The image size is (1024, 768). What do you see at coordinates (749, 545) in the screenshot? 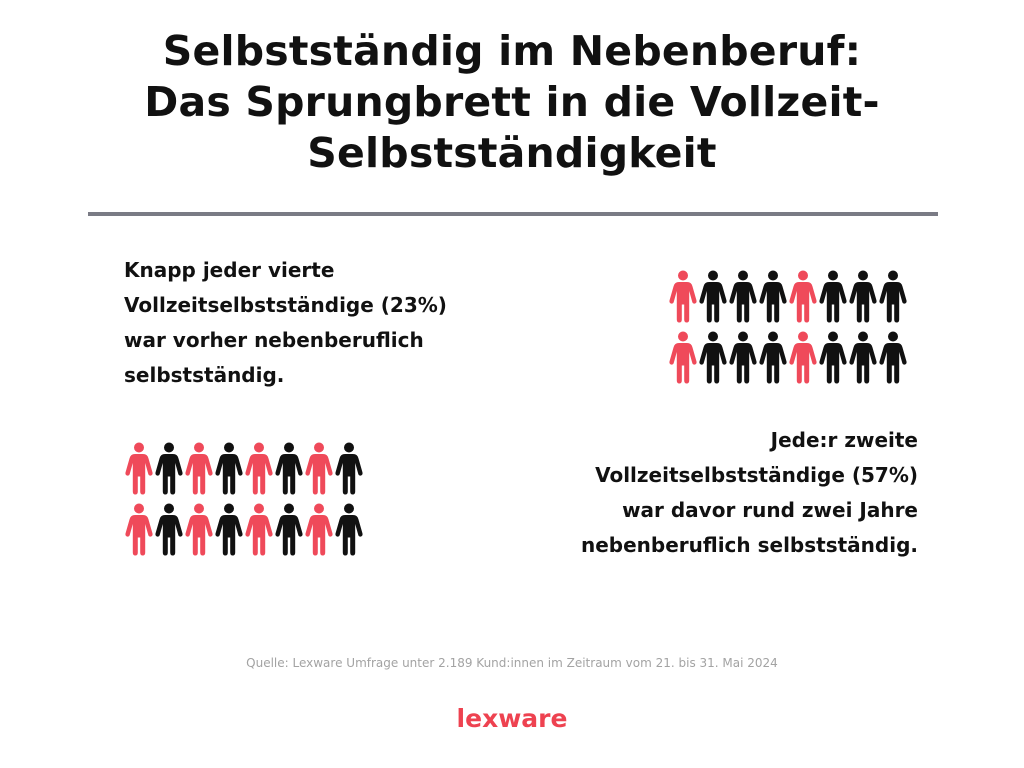
I see `stat-57-line: nebenberuflich selbstständig.` at bounding box center [749, 545].